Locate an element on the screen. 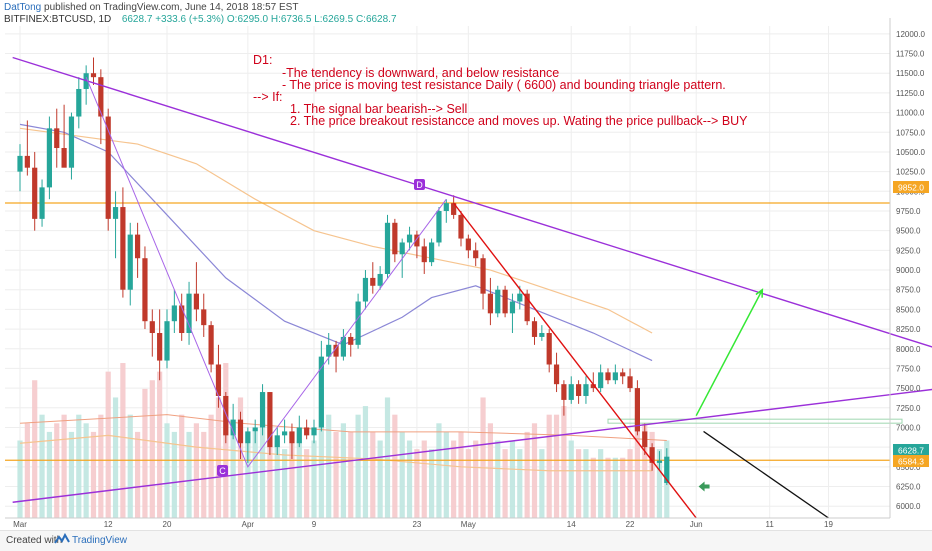 This screenshot has width=932, height=551. high-value: H:6736.5 is located at coordinates (291, 19).